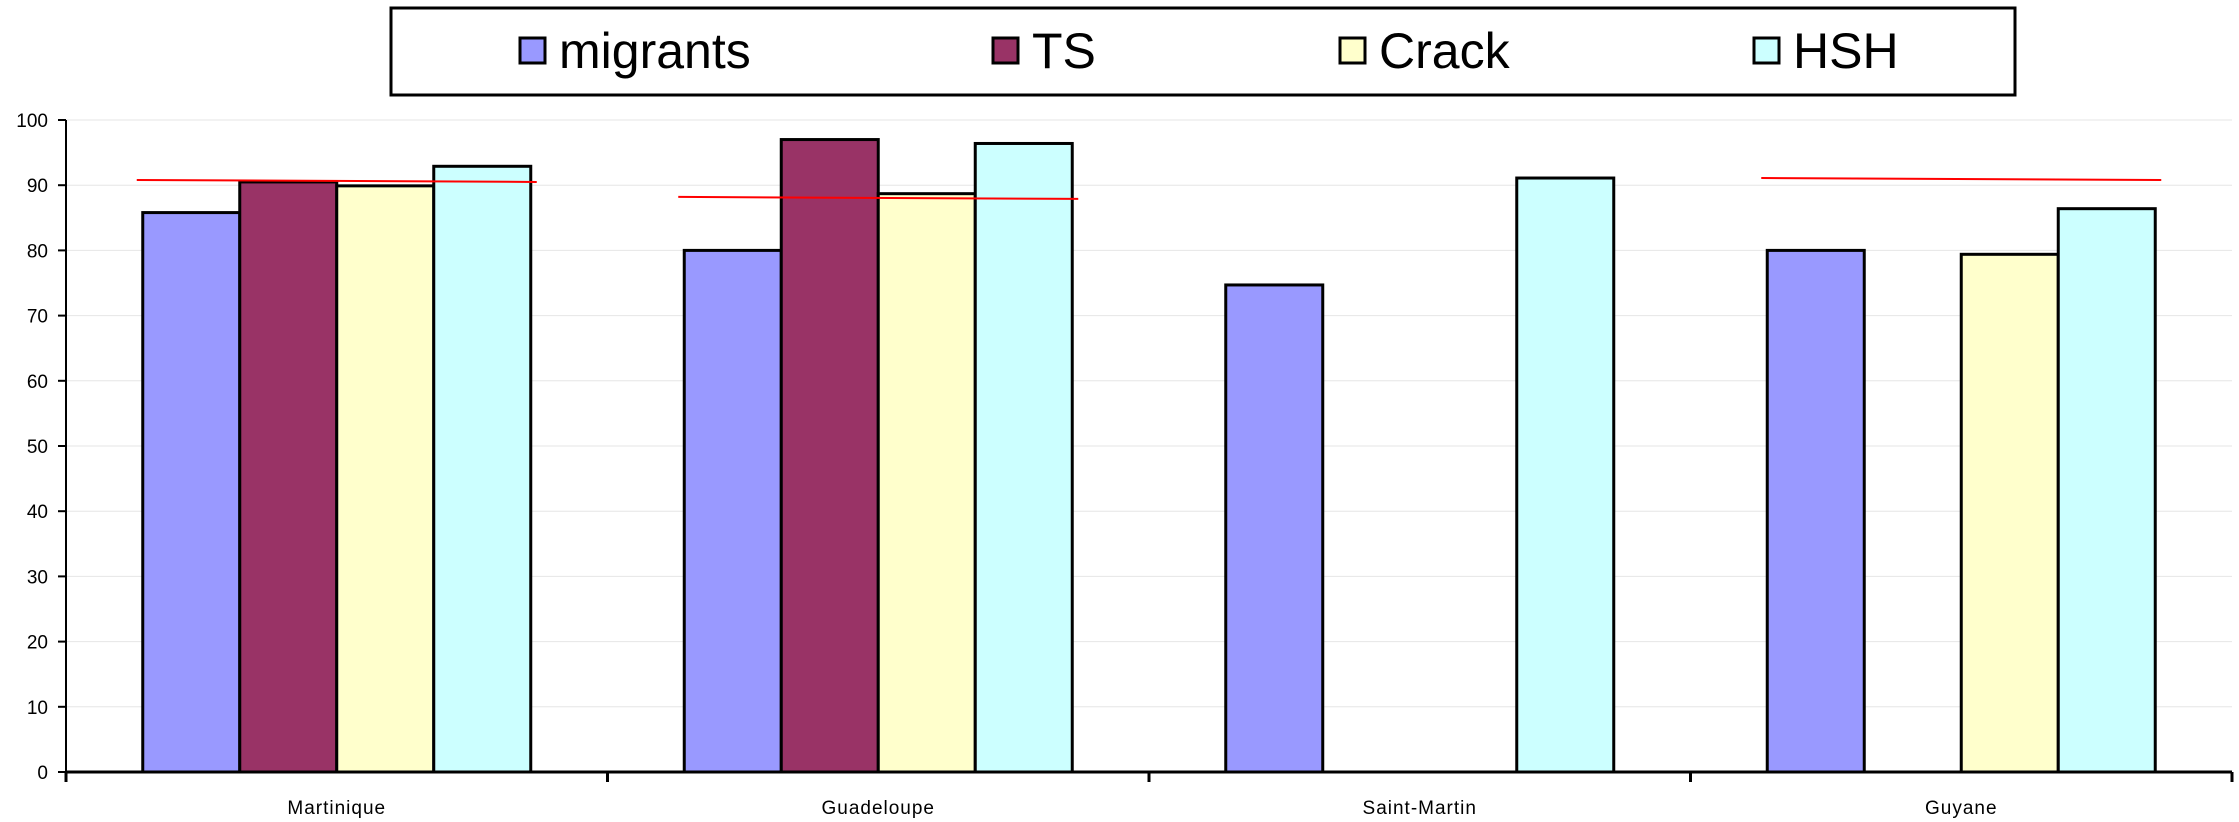  I want to click on legend-swatch-crack, so click(1352, 50).